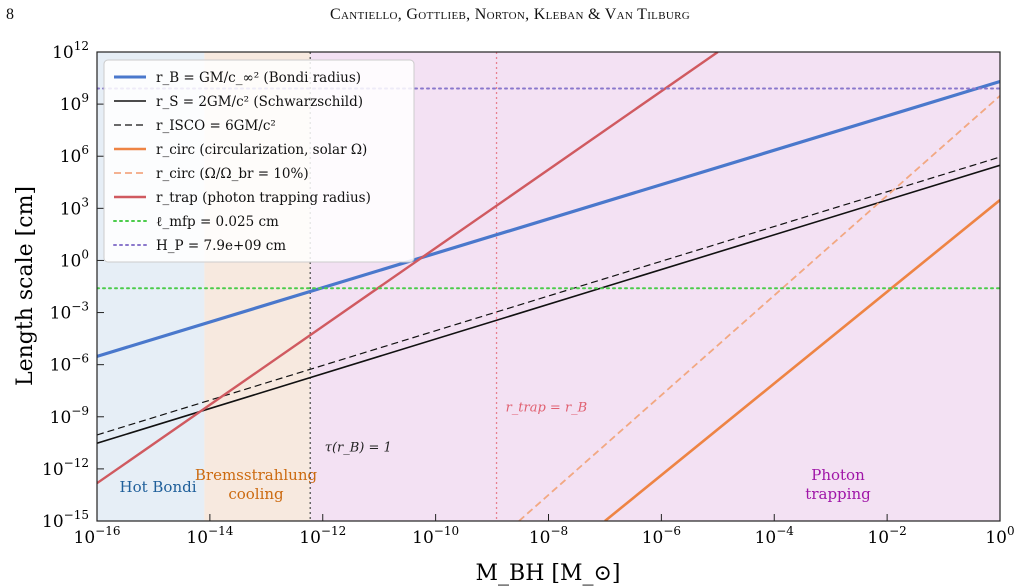  I want to click on x-tick-label-5: 10⁻⁶, so click(661, 536).